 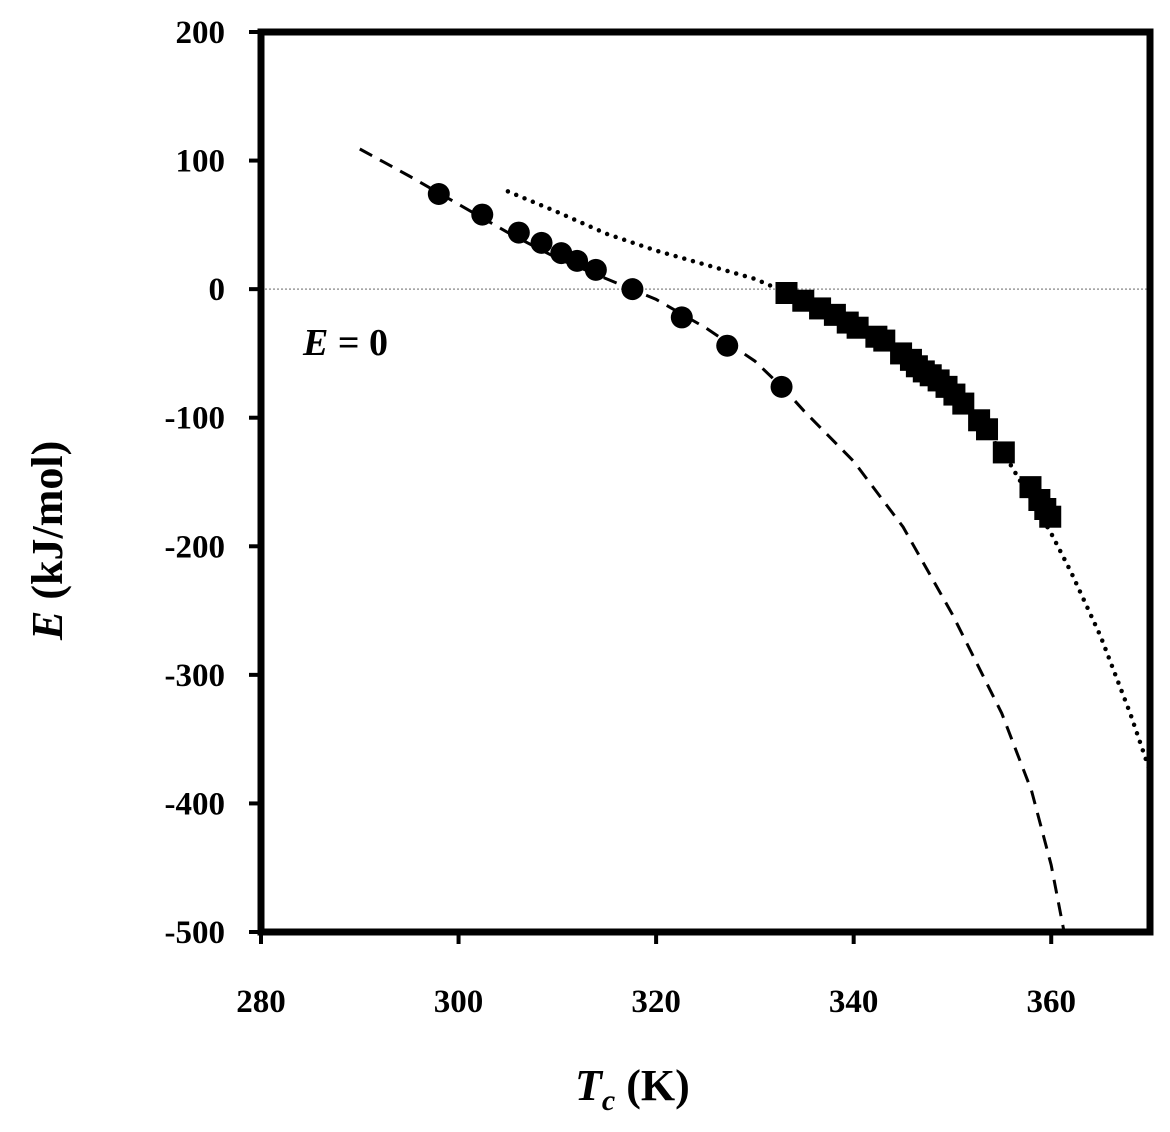 What do you see at coordinates (47, 526) in the screenshot?
I see `y-axis-unit: (kJ/mol)` at bounding box center [47, 526].